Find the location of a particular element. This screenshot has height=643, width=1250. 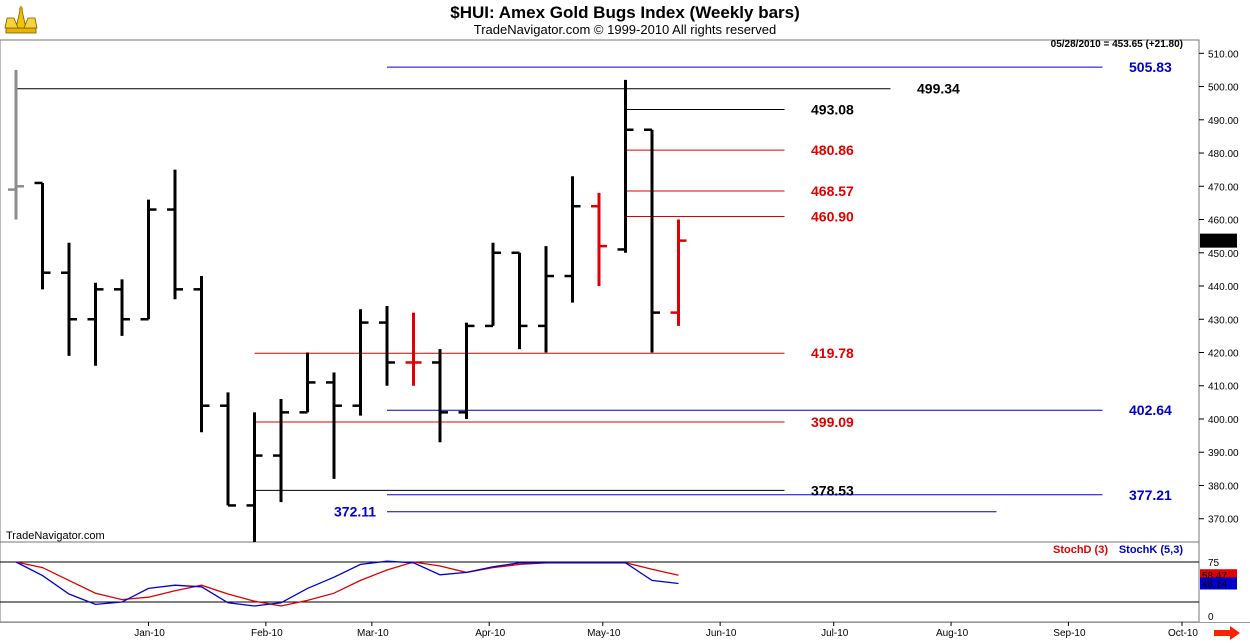

date-tick-label-3: Apr-10 is located at coordinates (490, 633).